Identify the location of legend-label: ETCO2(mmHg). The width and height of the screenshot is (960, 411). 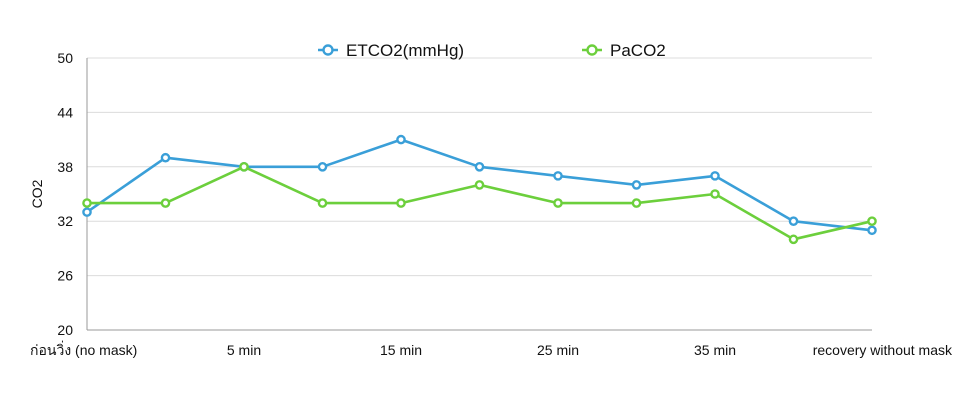
(405, 50).